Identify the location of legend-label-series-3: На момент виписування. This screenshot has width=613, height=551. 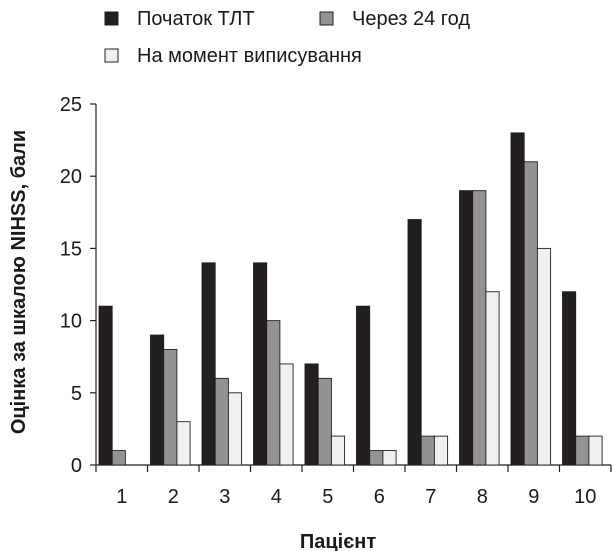
(249, 56).